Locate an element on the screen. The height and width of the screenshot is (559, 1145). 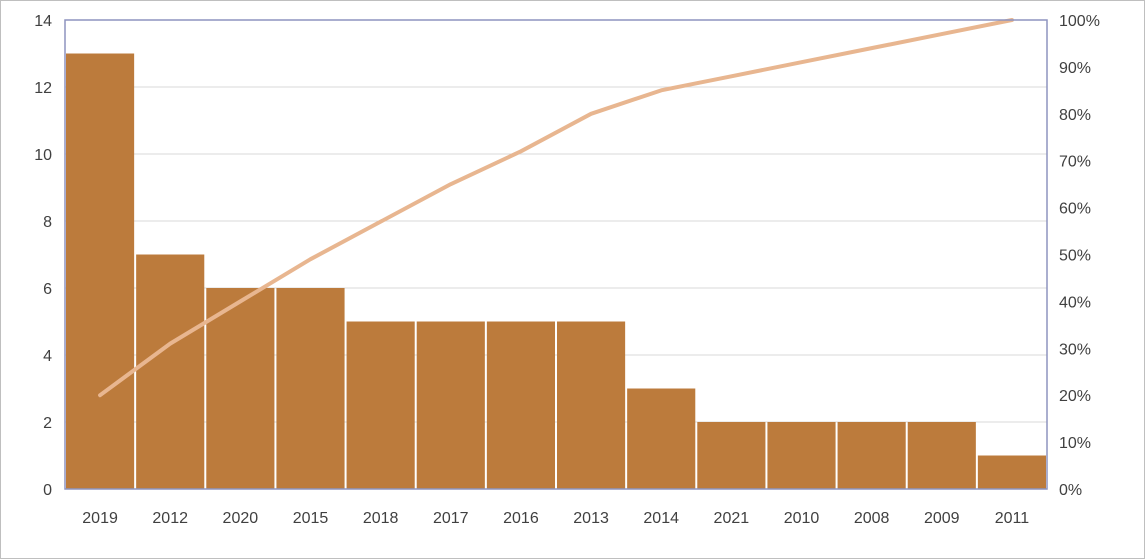
left-y-tick-label: 0 is located at coordinates (47, 490).